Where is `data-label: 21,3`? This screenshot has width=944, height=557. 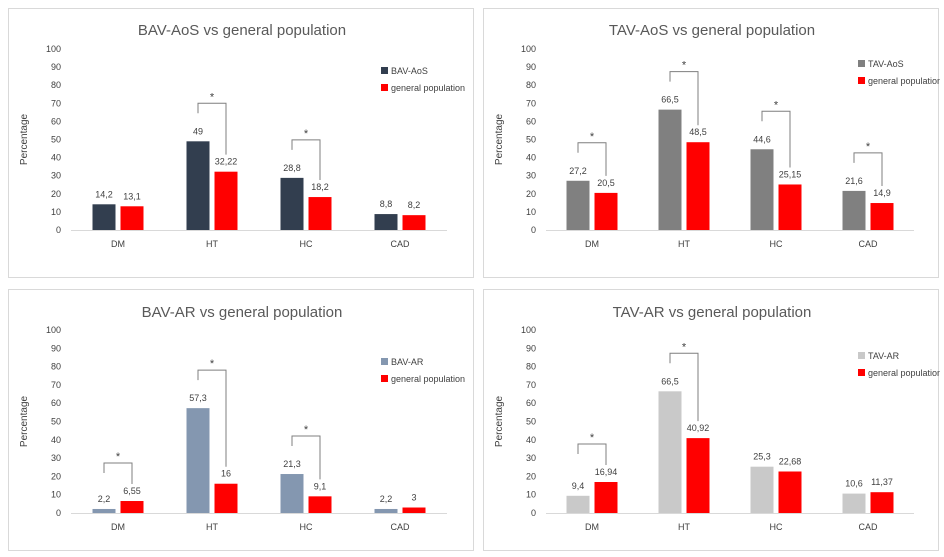
data-label: 21,3 is located at coordinates (292, 464).